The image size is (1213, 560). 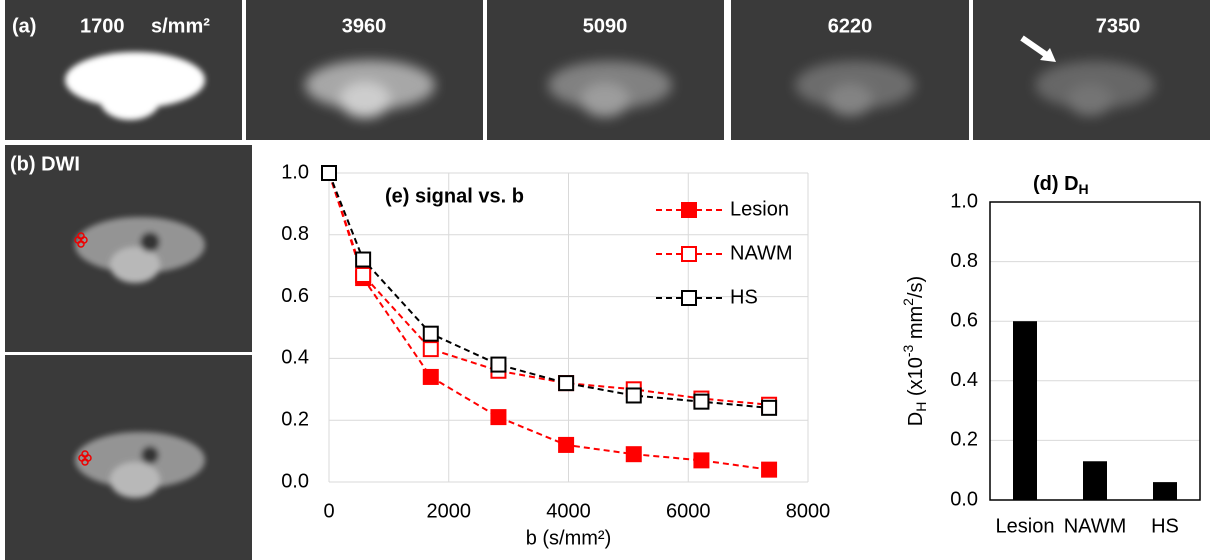 I want to click on panel-label: (a), so click(x=24, y=26).